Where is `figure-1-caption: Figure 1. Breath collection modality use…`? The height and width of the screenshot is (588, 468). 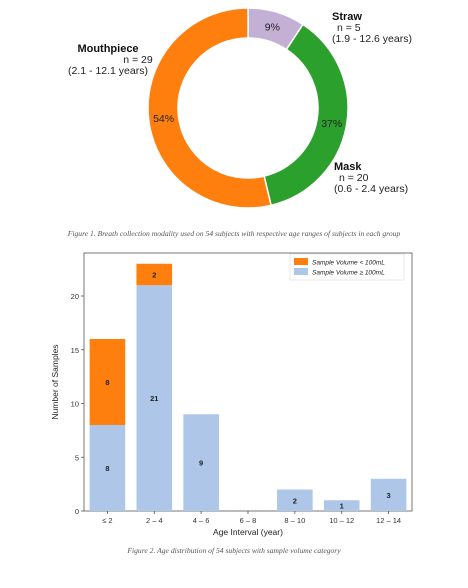 figure-1-caption: Figure 1. Breath collection modality use… is located at coordinates (234, 233).